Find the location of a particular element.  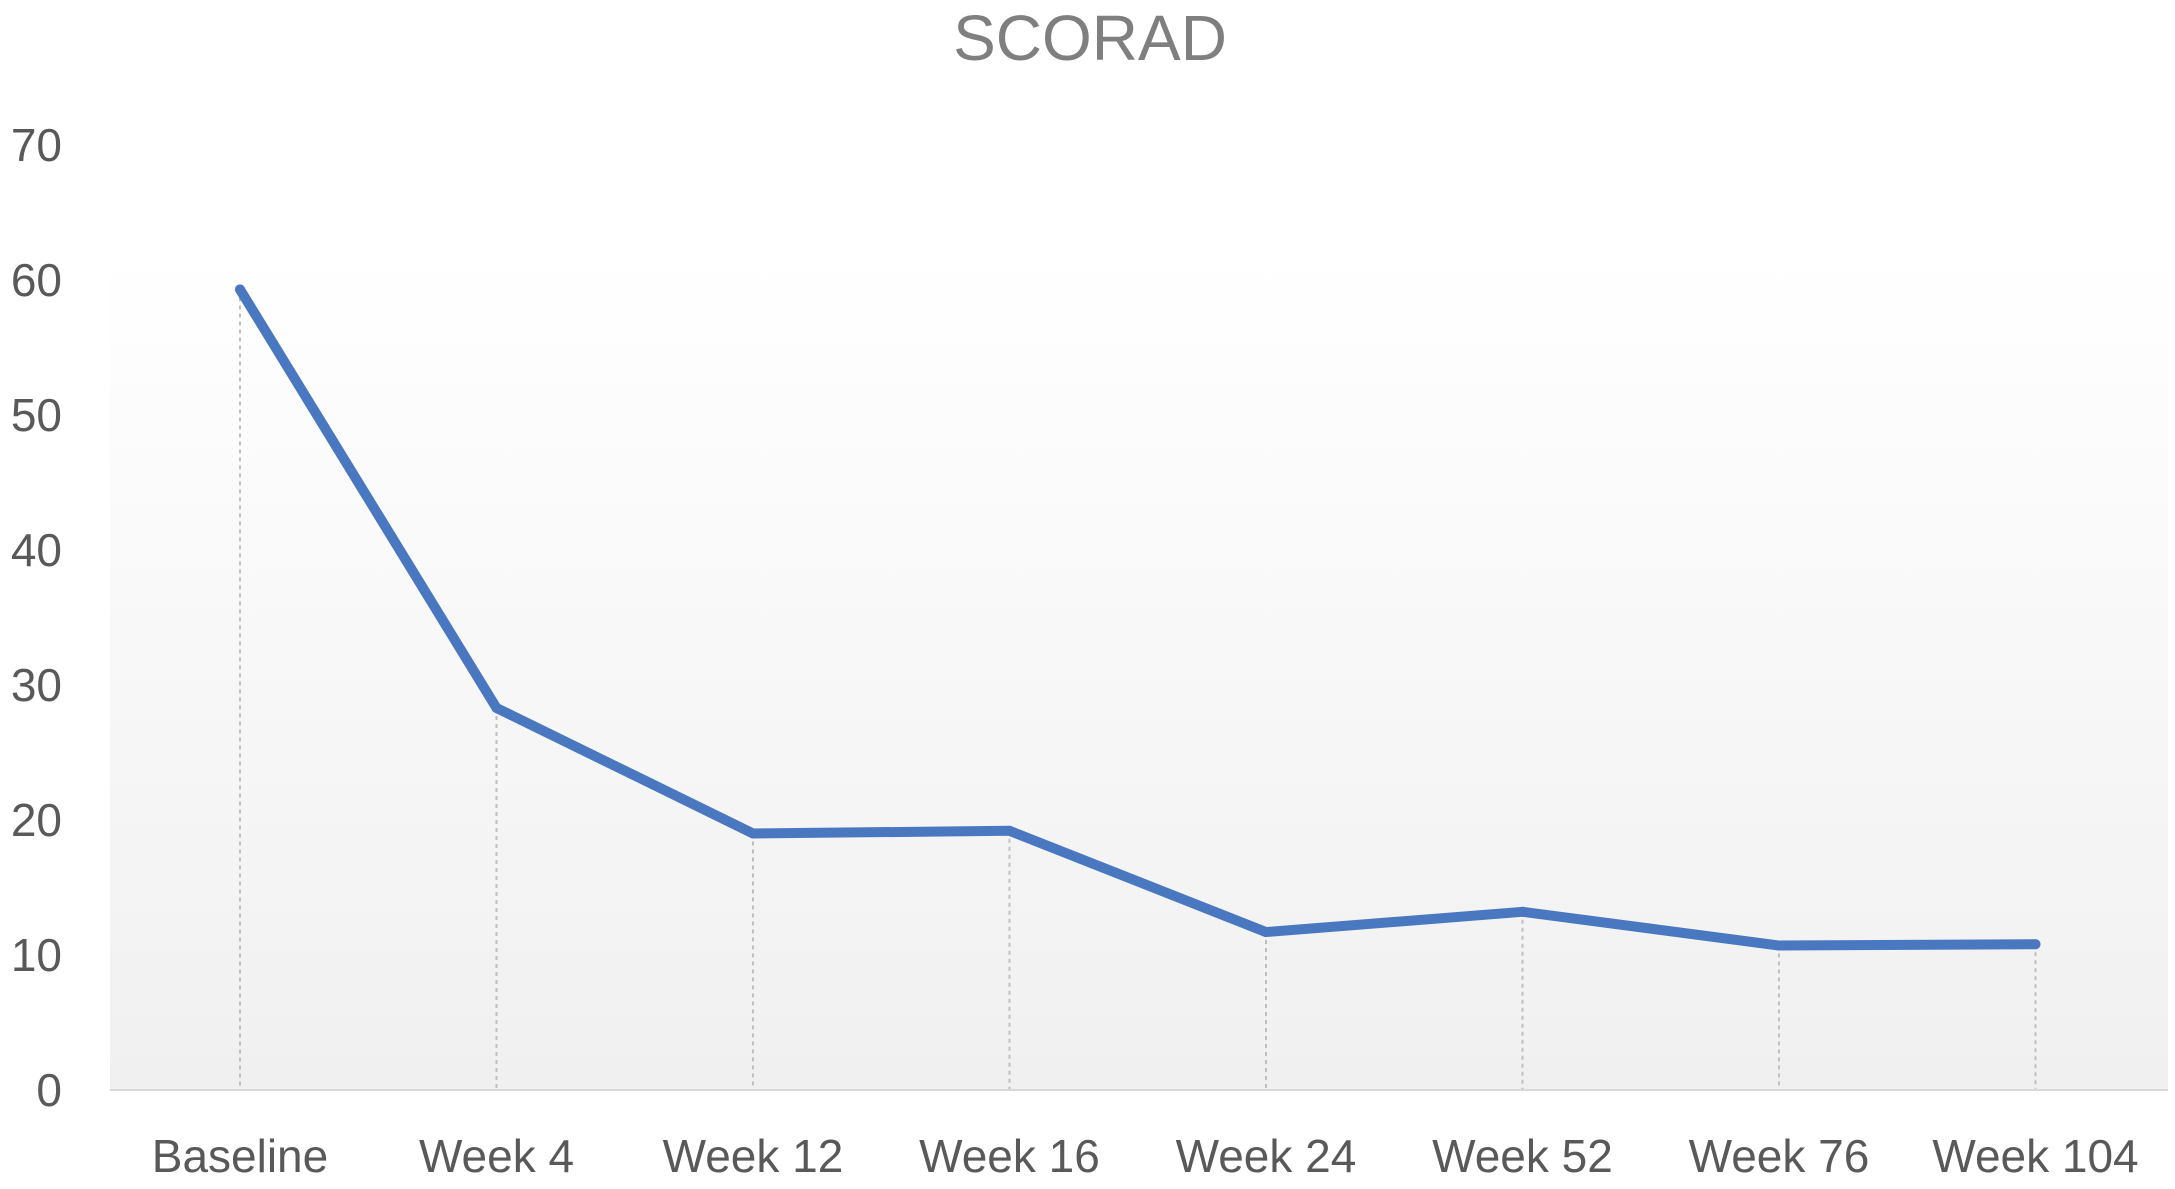

y-tick-label: 20 is located at coordinates (36, 820).